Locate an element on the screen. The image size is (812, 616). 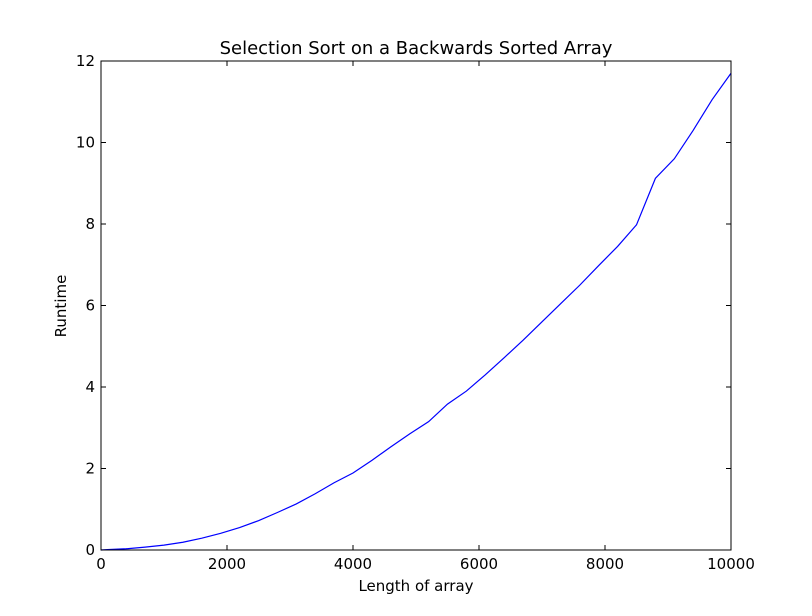
y-tick-label: 2 is located at coordinates (90, 469).